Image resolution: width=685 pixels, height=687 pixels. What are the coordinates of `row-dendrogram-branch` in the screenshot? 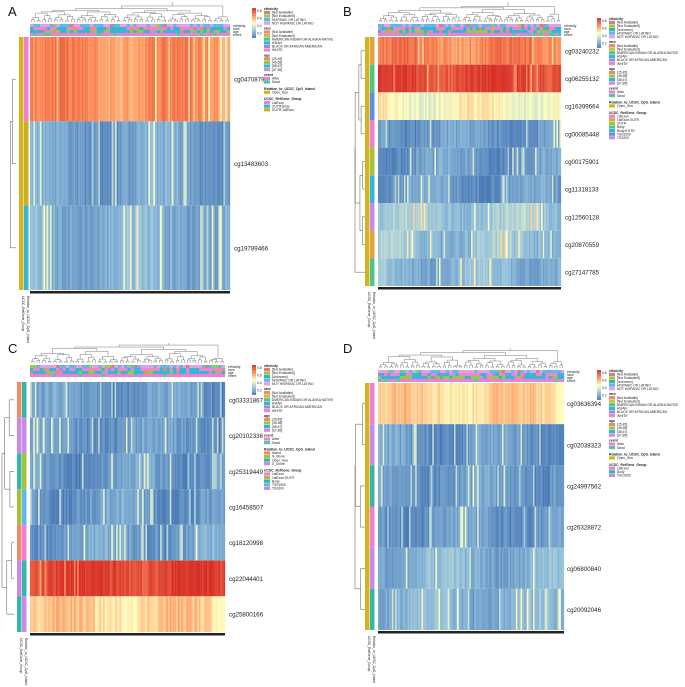 It's located at (360, 92).